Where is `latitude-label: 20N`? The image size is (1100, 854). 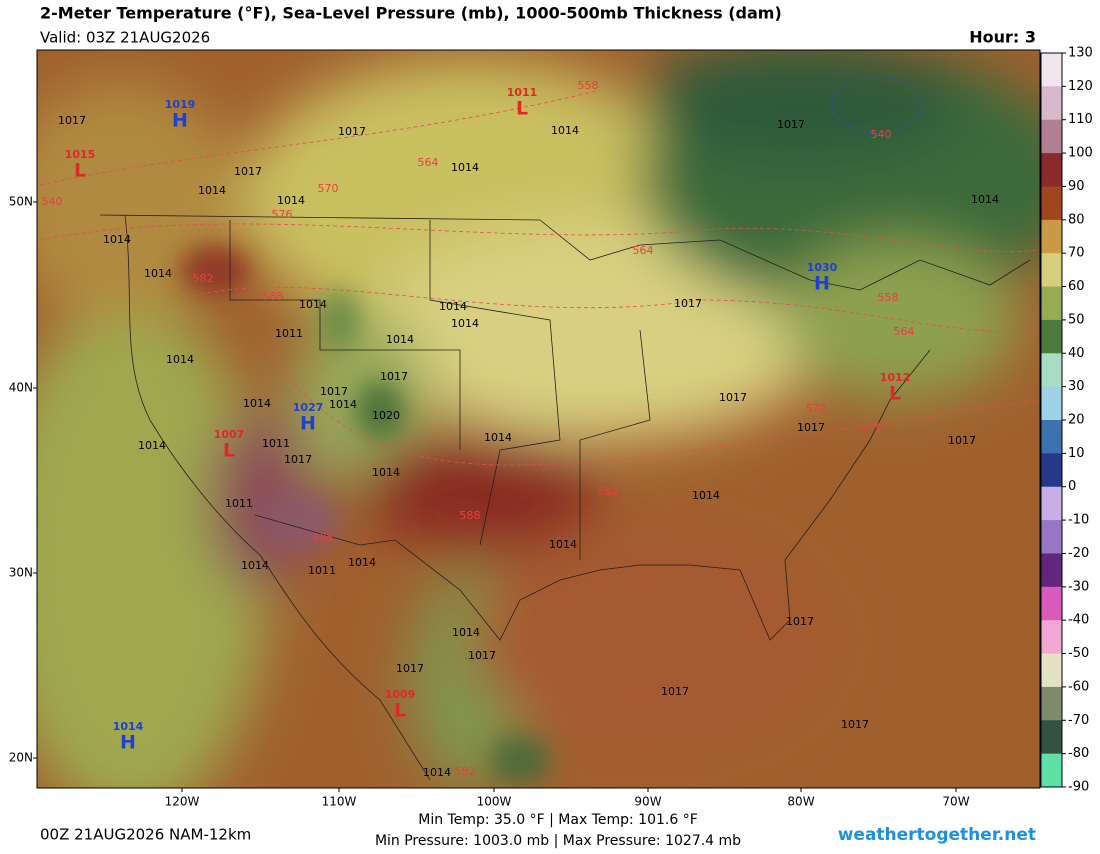 latitude-label: 20N is located at coordinates (21, 758).